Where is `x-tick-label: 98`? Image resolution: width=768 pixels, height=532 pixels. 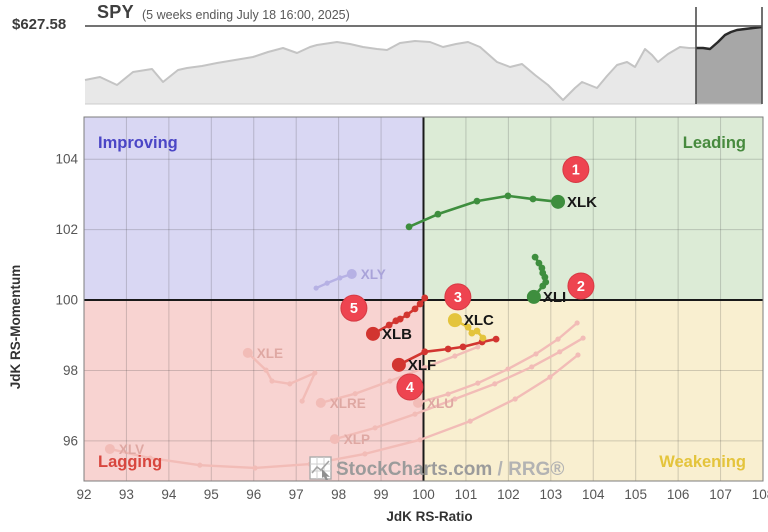 x-tick-label: 98 is located at coordinates (338, 494).